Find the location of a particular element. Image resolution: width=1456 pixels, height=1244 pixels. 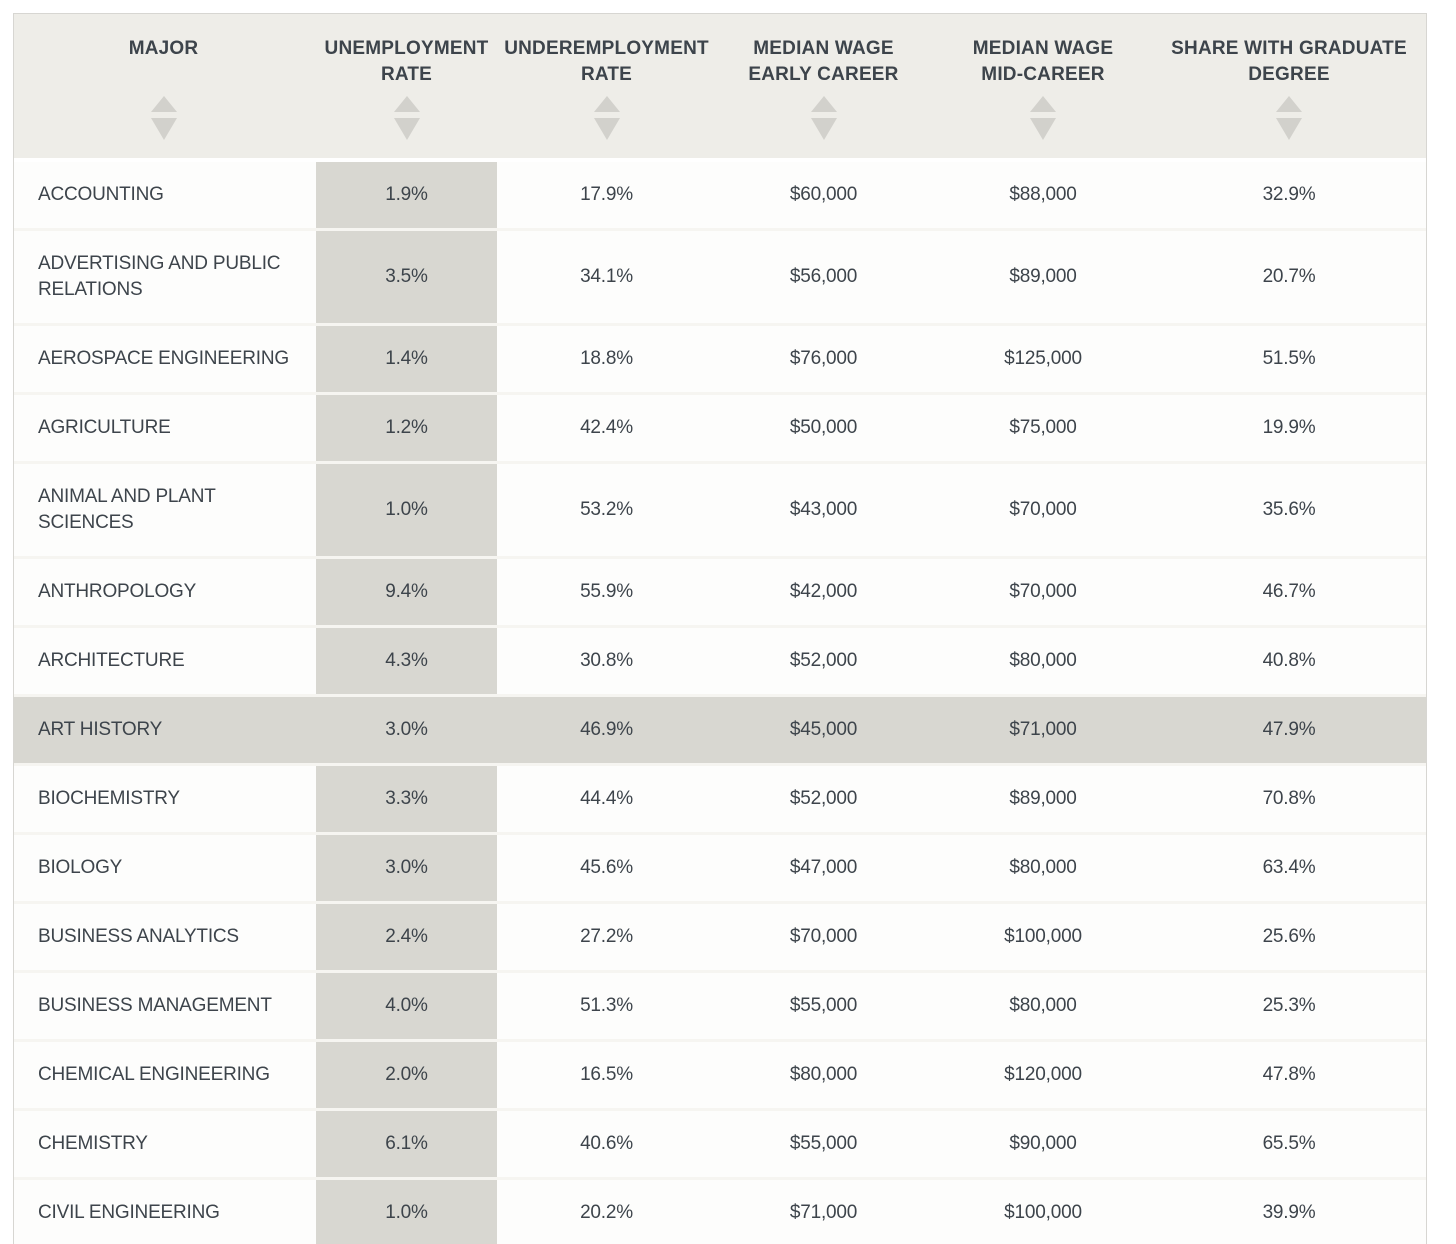

cell-underemployment_rate: 45.6% is located at coordinates (606, 867).